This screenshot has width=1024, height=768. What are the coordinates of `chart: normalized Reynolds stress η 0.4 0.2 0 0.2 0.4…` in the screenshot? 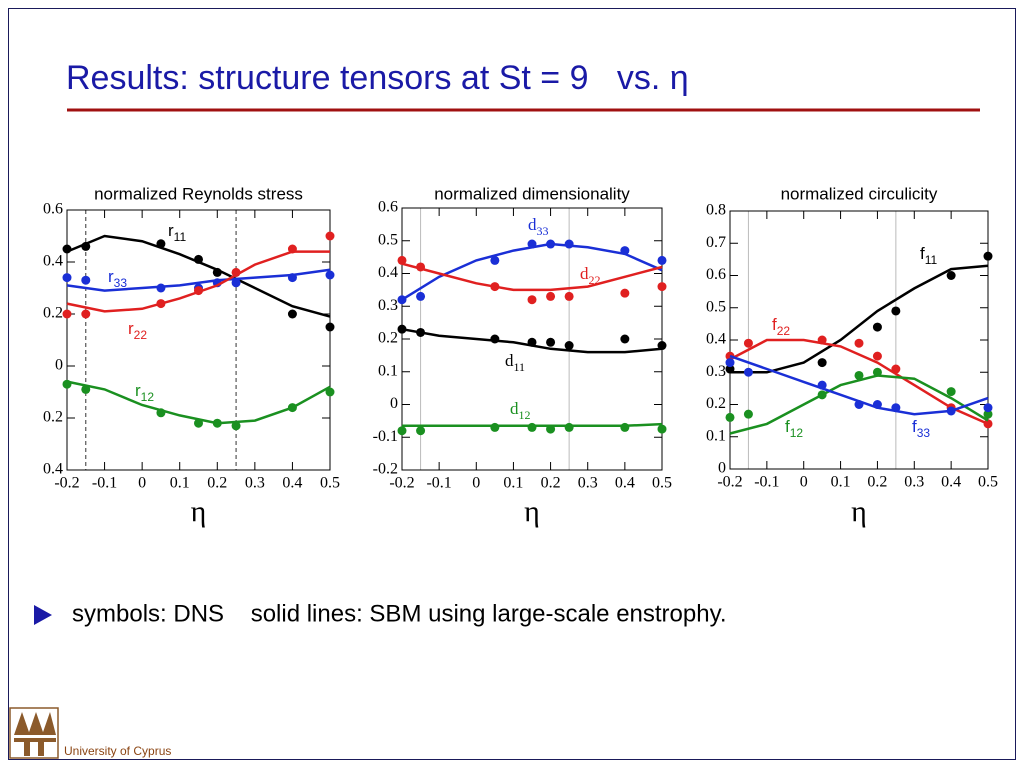 It's located at (191, 355).